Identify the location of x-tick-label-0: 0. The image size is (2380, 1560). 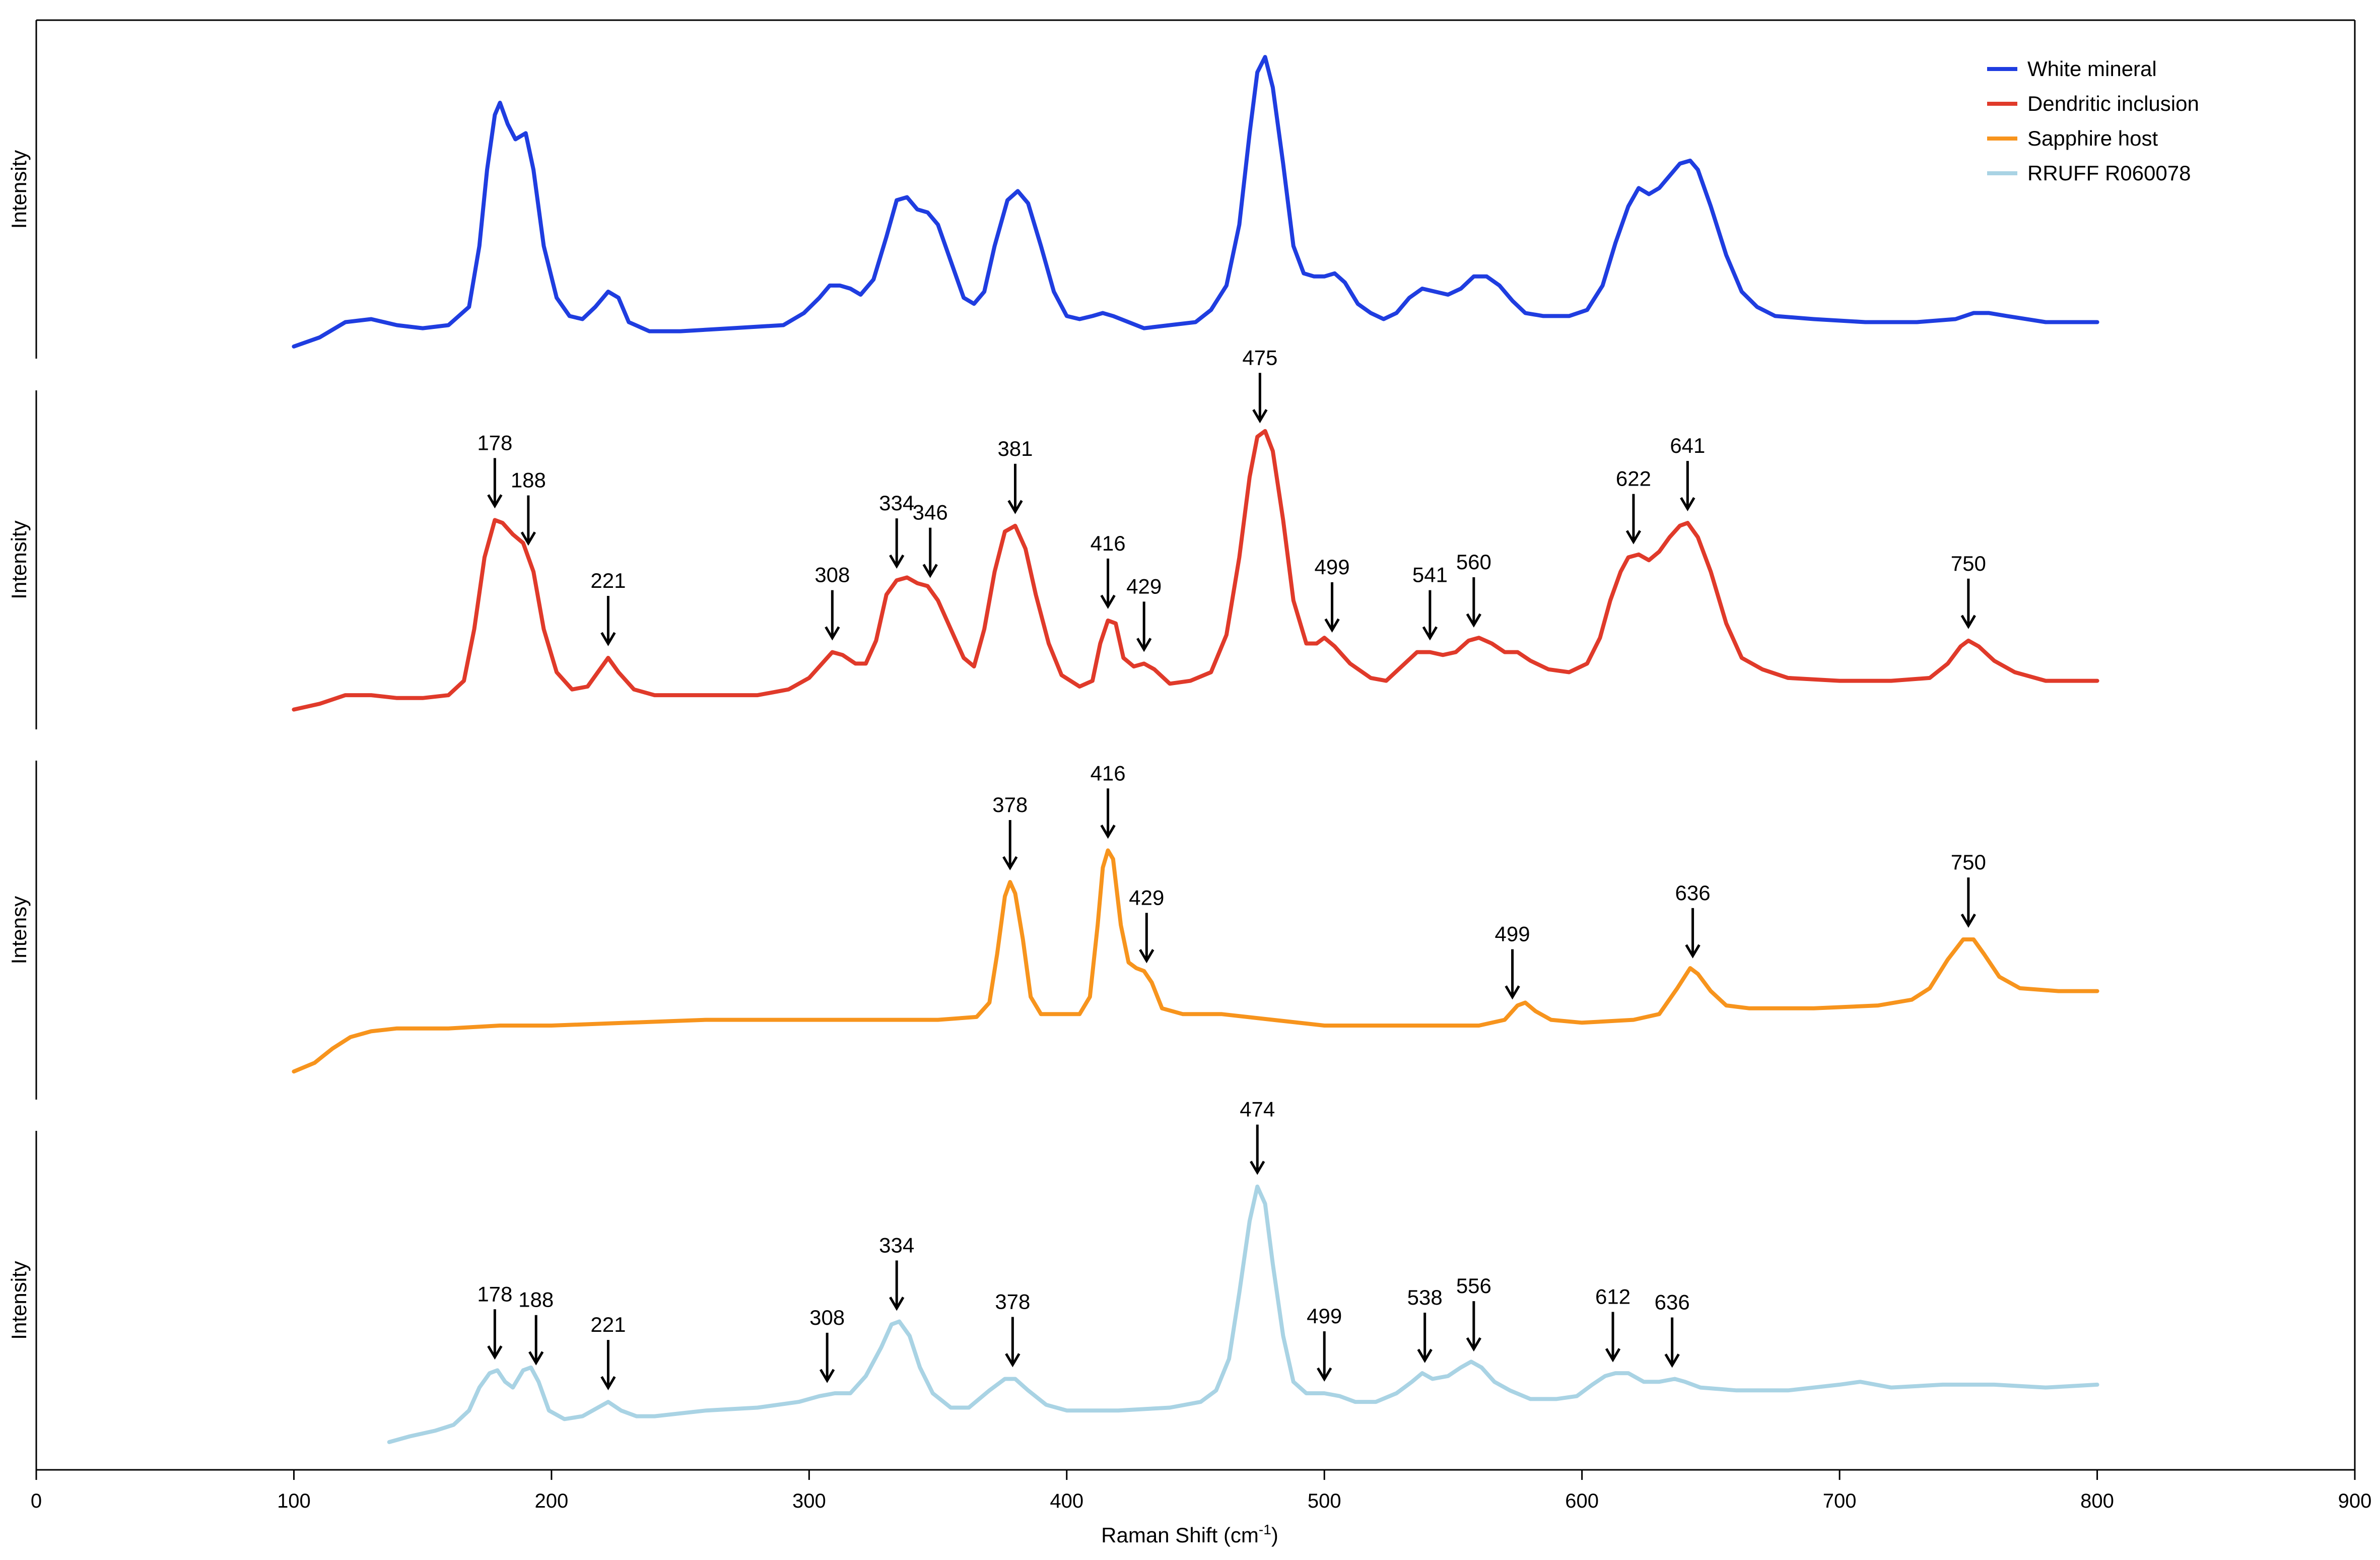
(36, 1501).